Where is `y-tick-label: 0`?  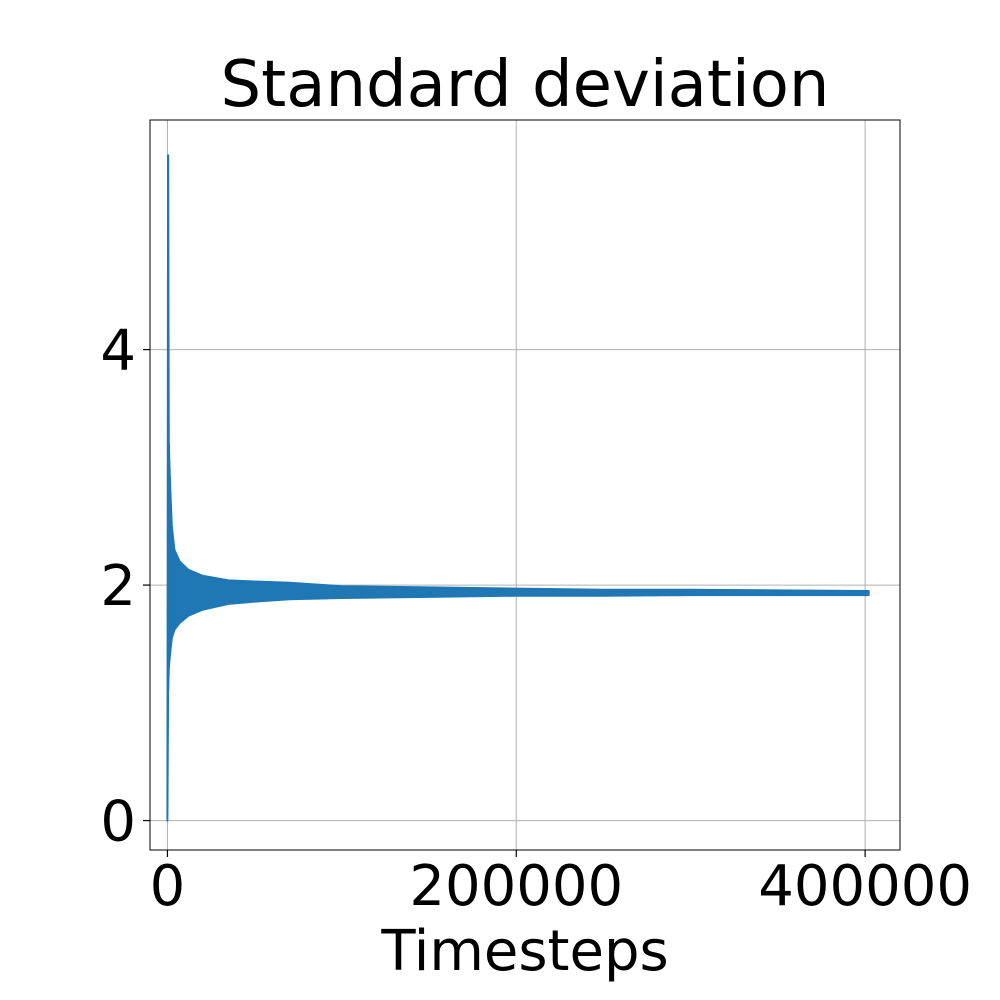
y-tick-label: 0 is located at coordinates (118, 822).